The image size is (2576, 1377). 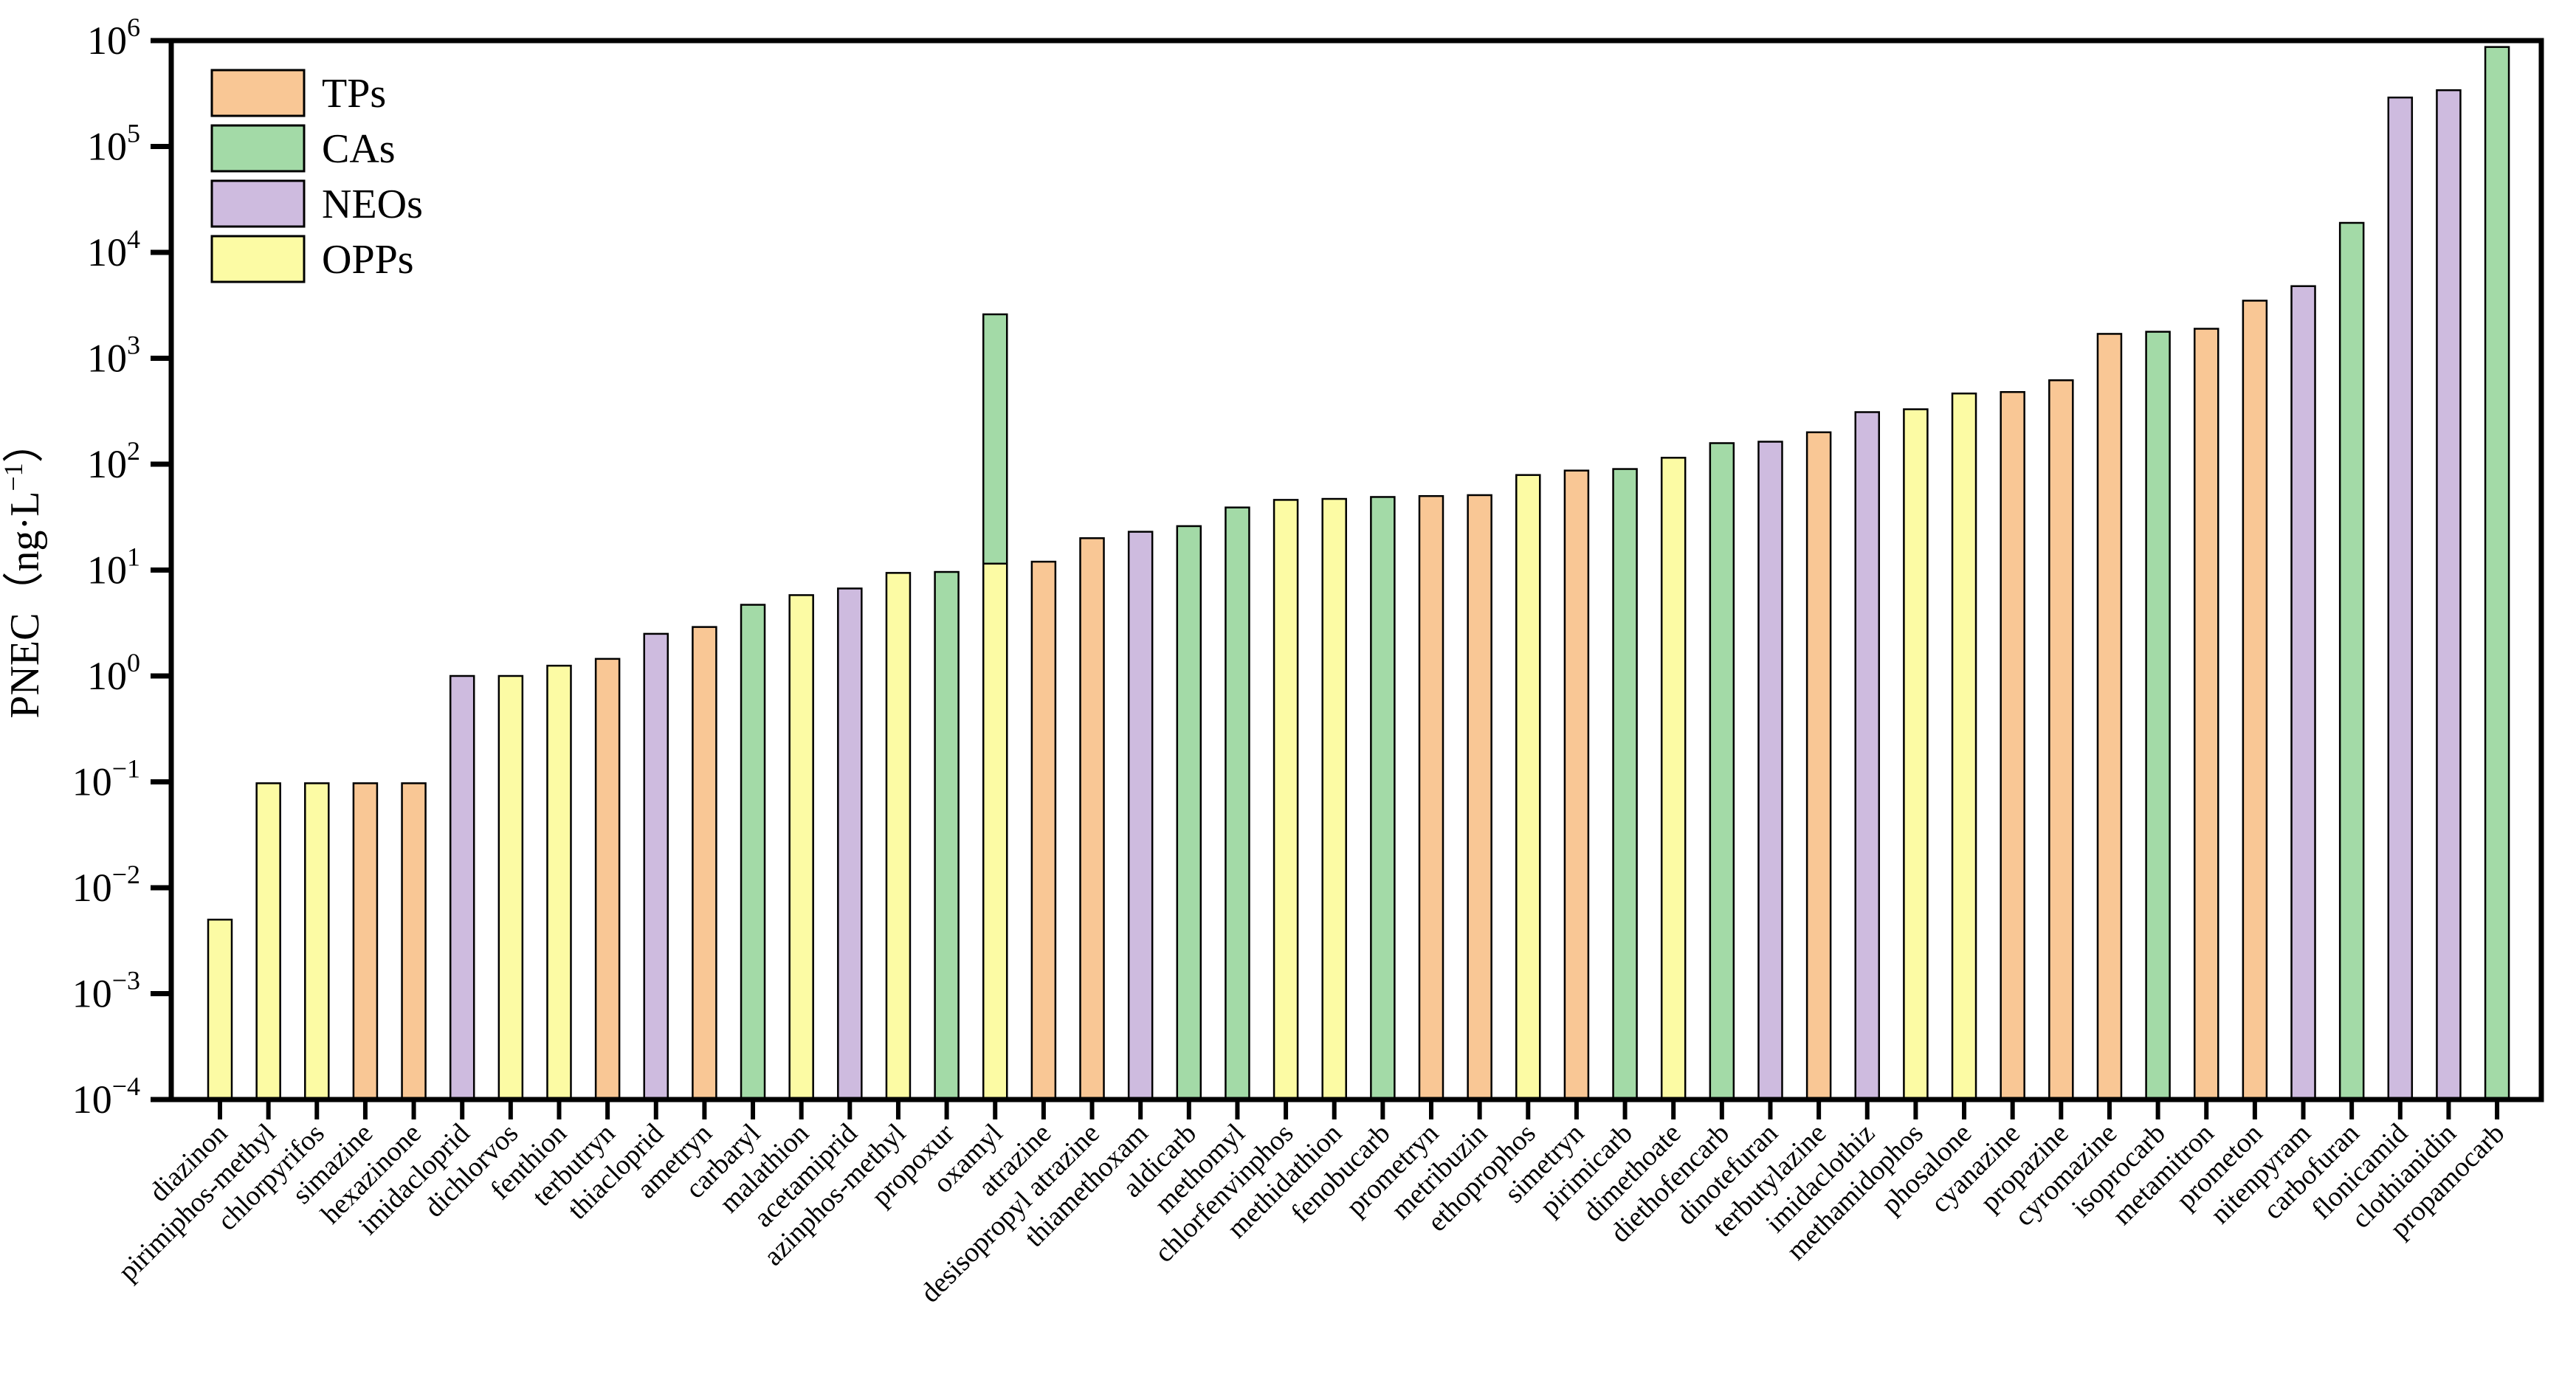 What do you see at coordinates (368, 260) in the screenshot?
I see `legend-label-OPPs: OPPs` at bounding box center [368, 260].